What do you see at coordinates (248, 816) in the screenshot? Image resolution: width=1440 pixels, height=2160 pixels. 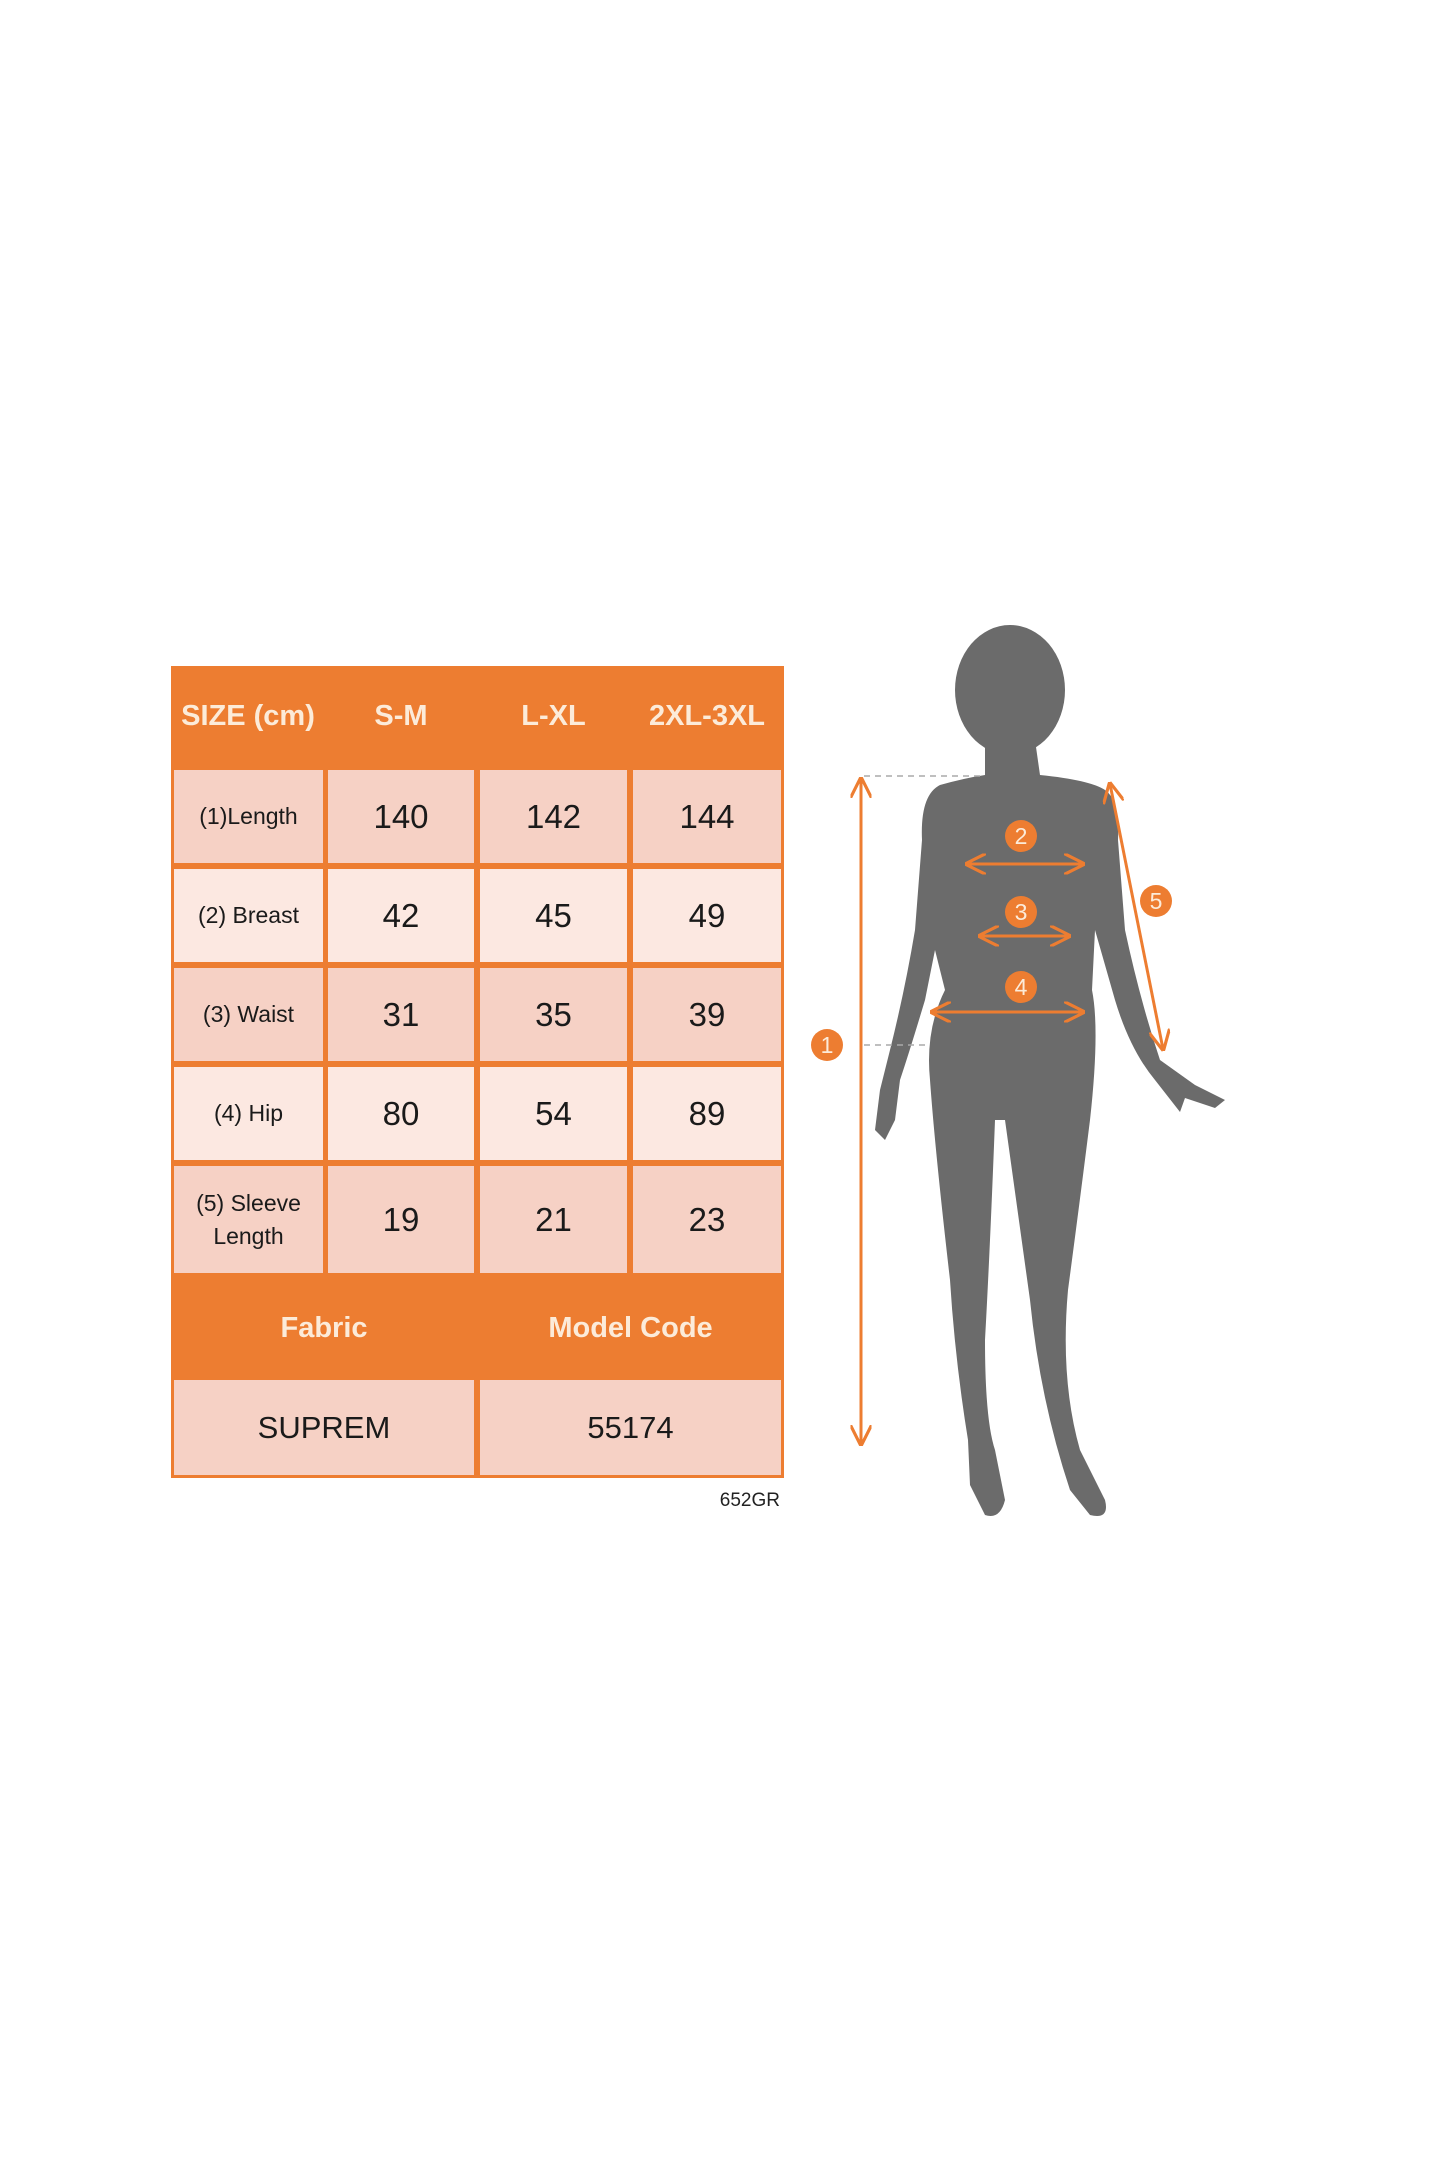 I see `measurement-label: (1)Length` at bounding box center [248, 816].